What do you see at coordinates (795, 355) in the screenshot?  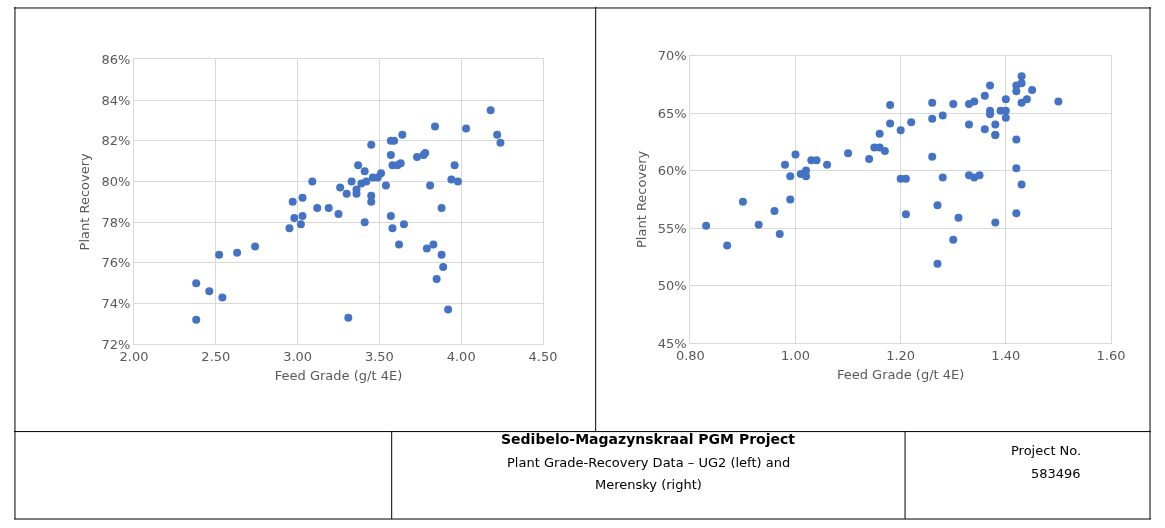 I see `x-tick-label: 1.00` at bounding box center [795, 355].